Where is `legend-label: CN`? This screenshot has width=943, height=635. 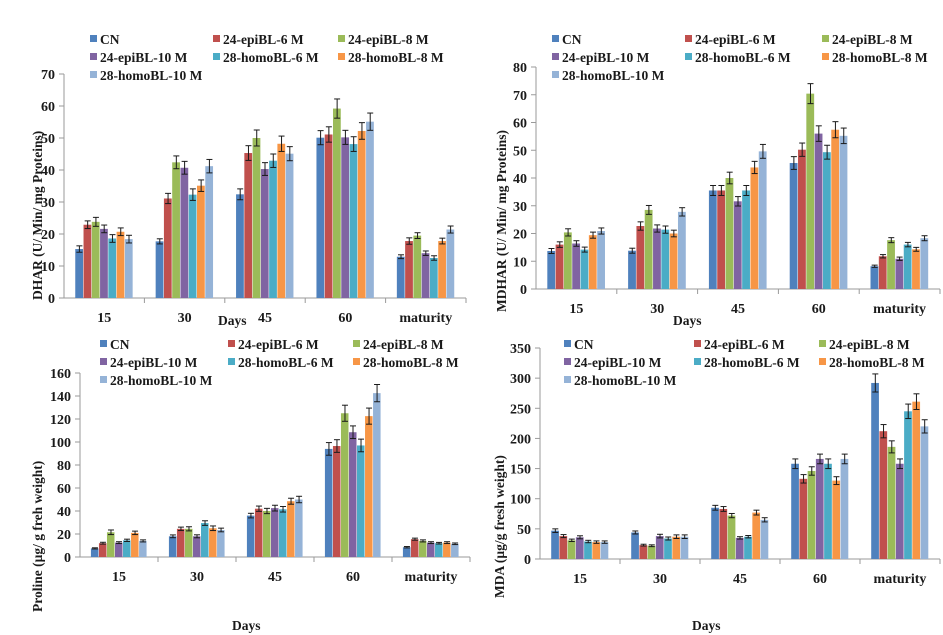 legend-label: CN is located at coordinates (120, 344).